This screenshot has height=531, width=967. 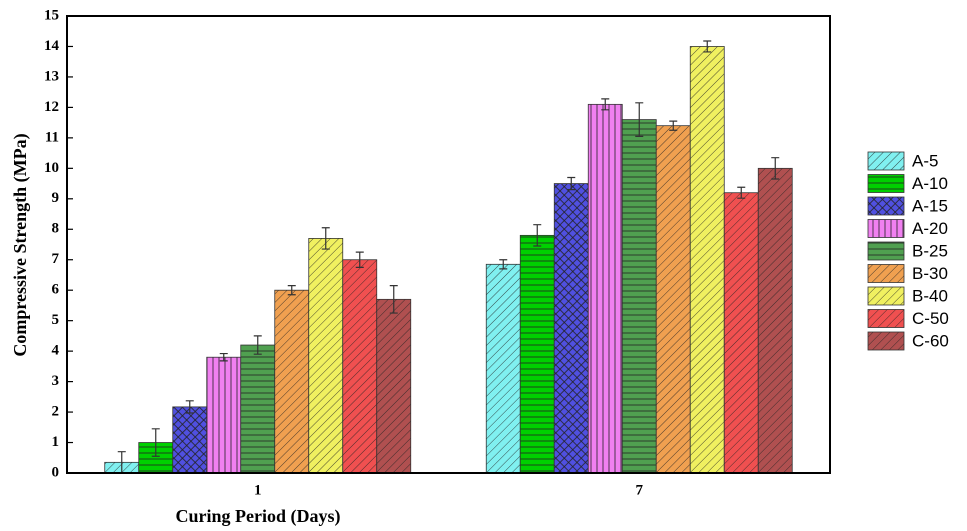 What do you see at coordinates (51, 15) in the screenshot?
I see `y-tick-label: 15` at bounding box center [51, 15].